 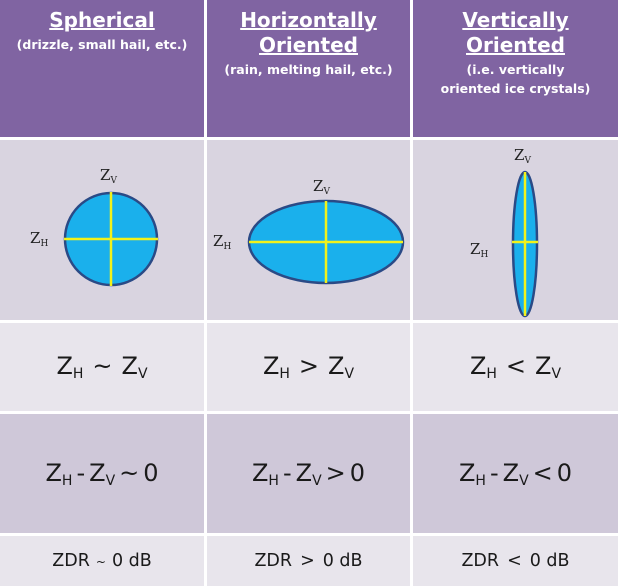 I want to click on relation-cell-horizontal: ZH > ZV, so click(x=308, y=367).